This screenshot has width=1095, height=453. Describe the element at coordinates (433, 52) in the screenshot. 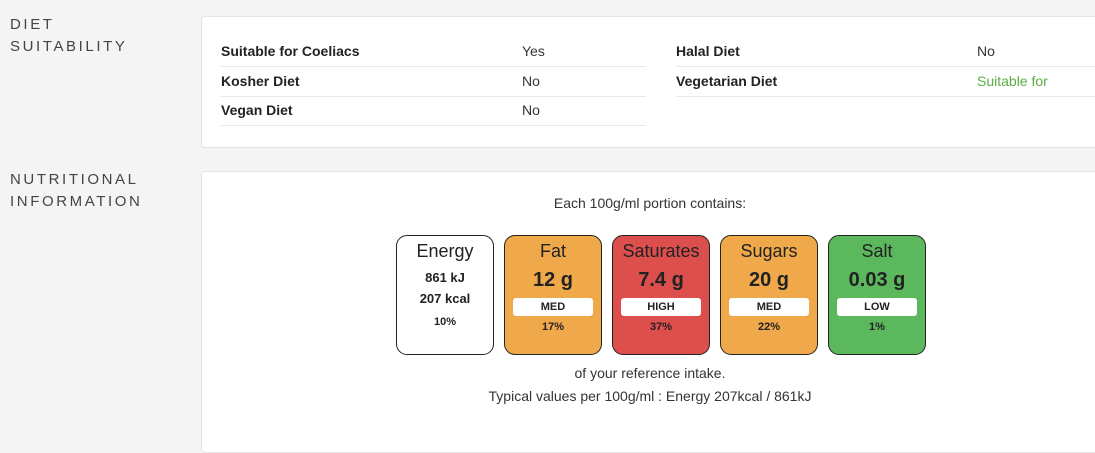

I see `diet-row-coeliacs: Suitable for Coeliacs Yes` at that location.